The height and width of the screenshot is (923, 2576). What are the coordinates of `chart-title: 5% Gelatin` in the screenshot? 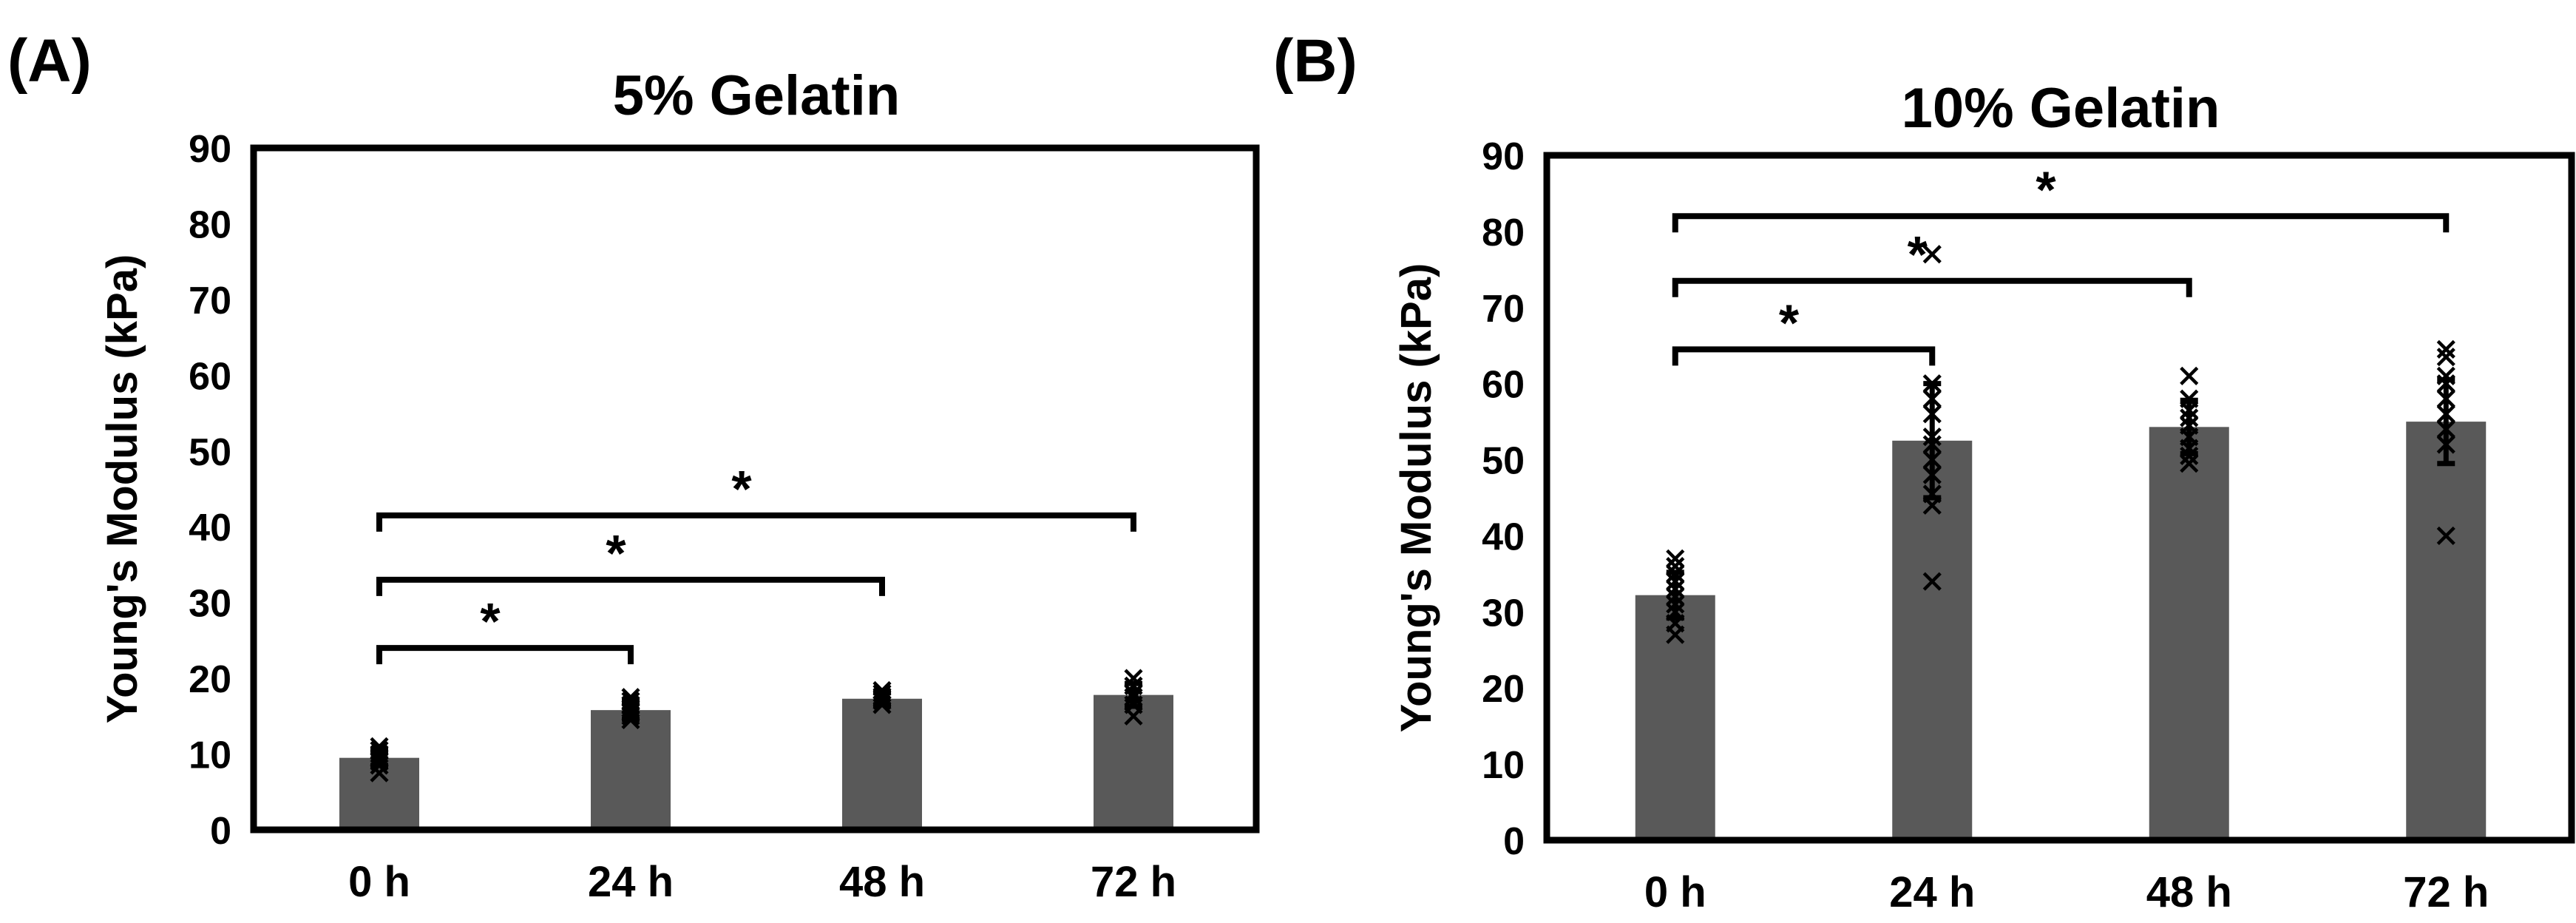 It's located at (757, 96).